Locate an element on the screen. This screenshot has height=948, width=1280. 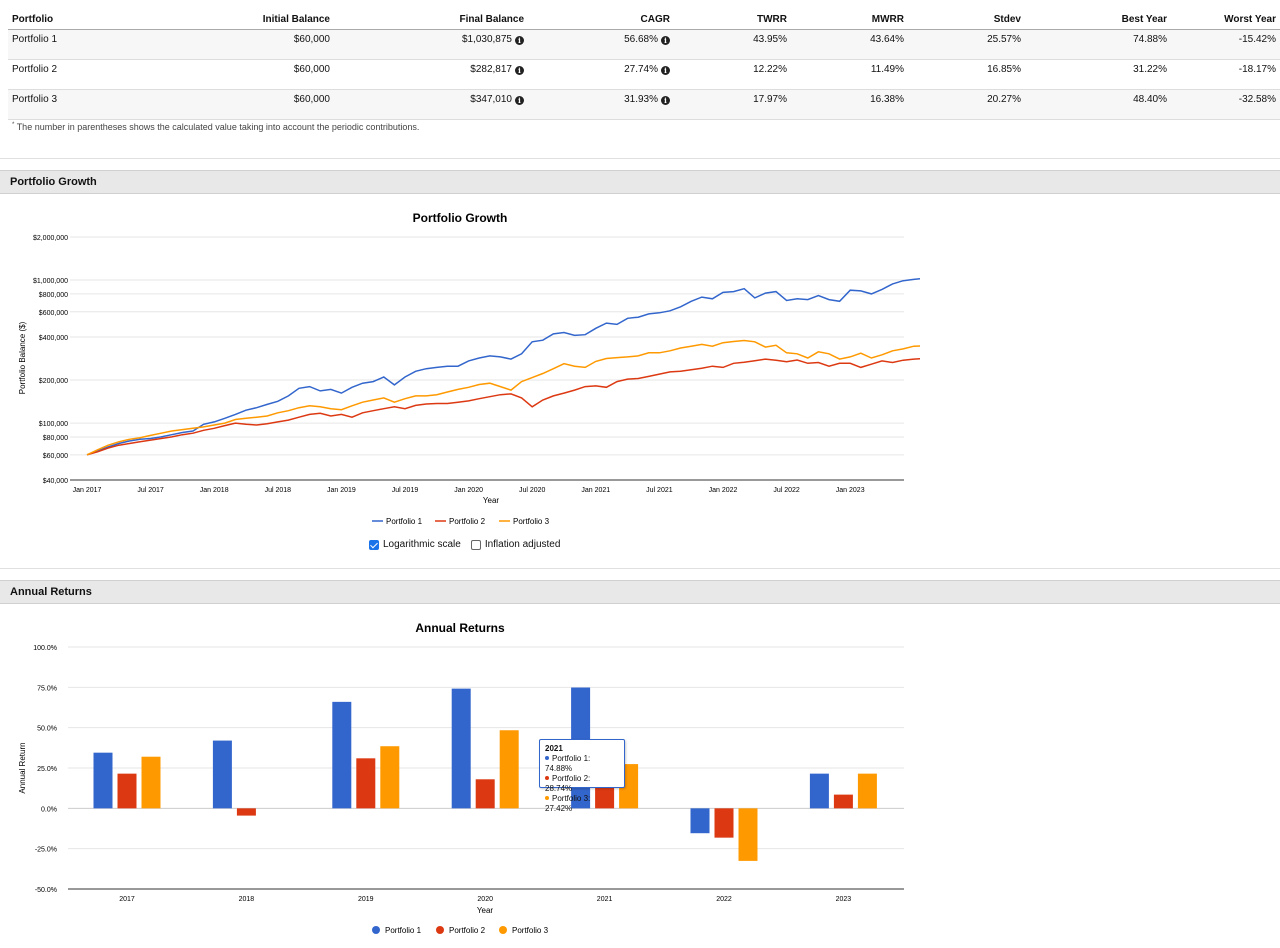
col-final-balance: Final Balance is located at coordinates (431, 19).